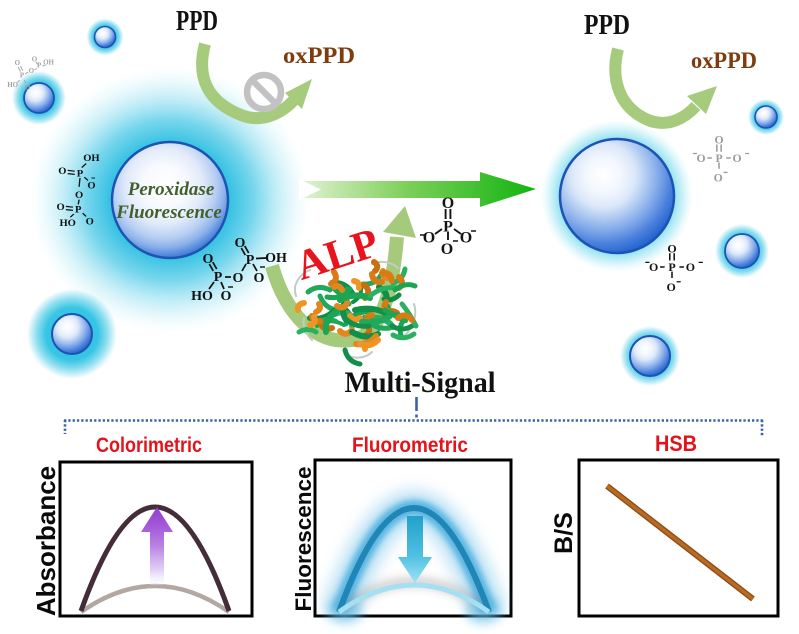 The image size is (799, 634). What do you see at coordinates (410, 445) in the screenshot?
I see `svg-text: Fluorometric` at bounding box center [410, 445].